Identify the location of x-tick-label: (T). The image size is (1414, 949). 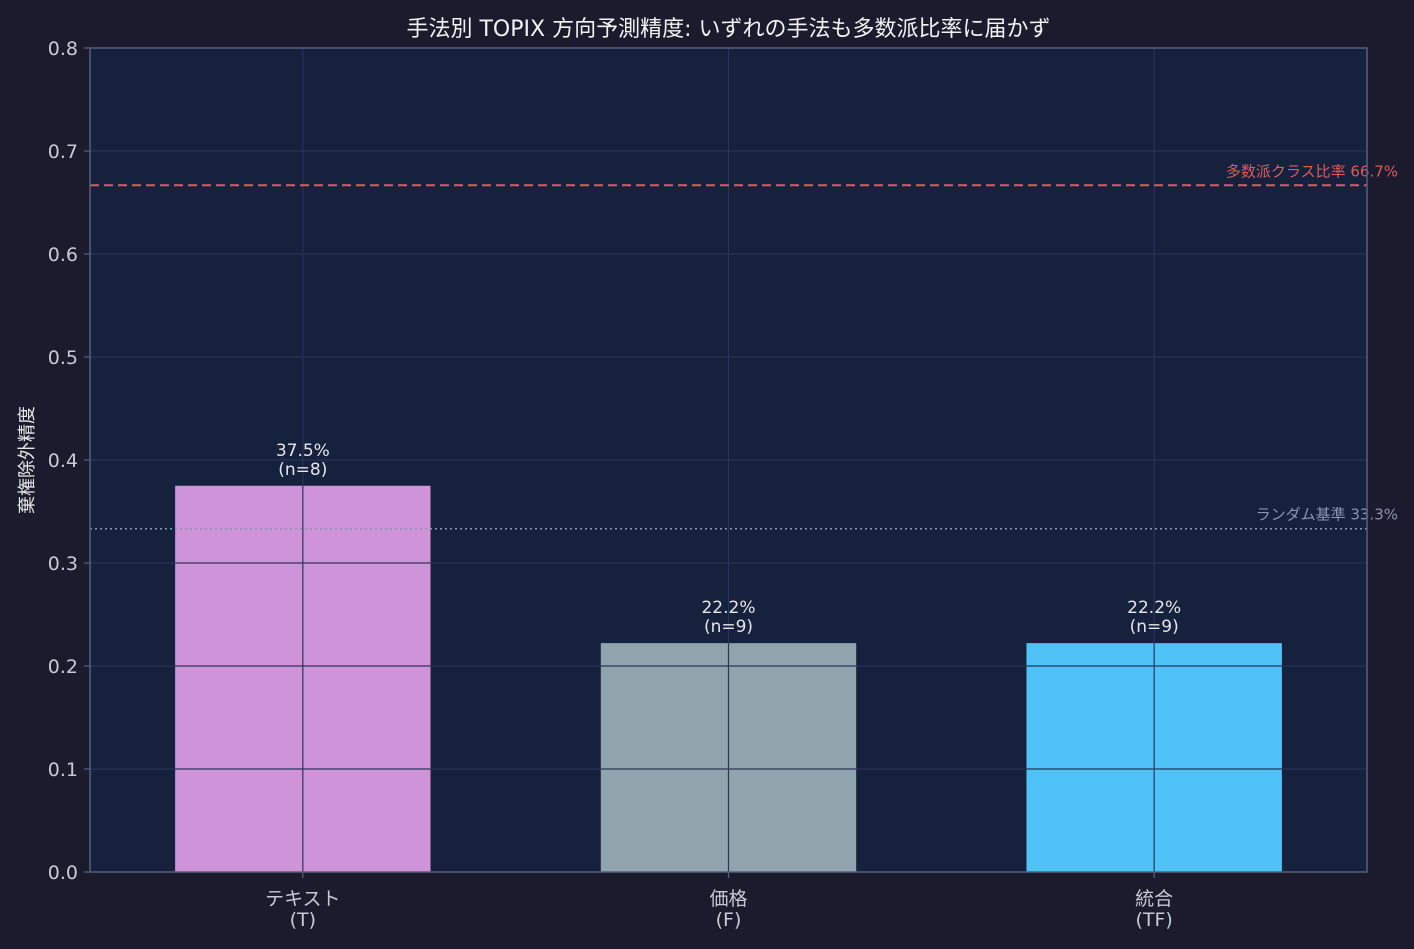
(303, 920).